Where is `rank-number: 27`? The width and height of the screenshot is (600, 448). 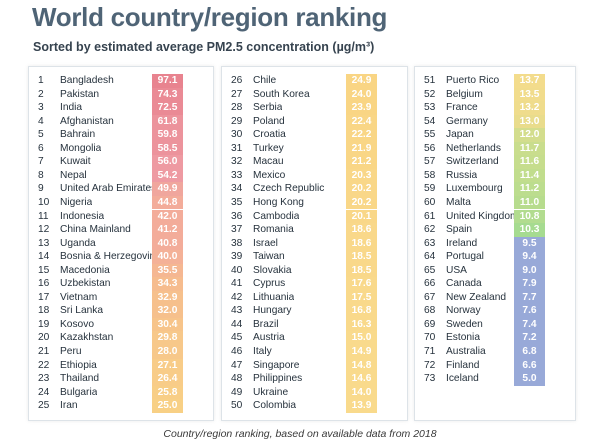
rank-number: 27 is located at coordinates (237, 94).